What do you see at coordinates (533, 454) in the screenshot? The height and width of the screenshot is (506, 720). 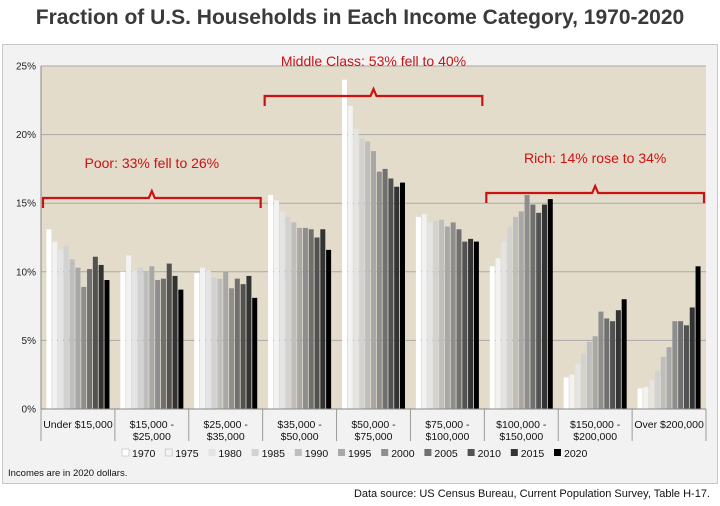 I see `legend-entry: 2015` at bounding box center [533, 454].